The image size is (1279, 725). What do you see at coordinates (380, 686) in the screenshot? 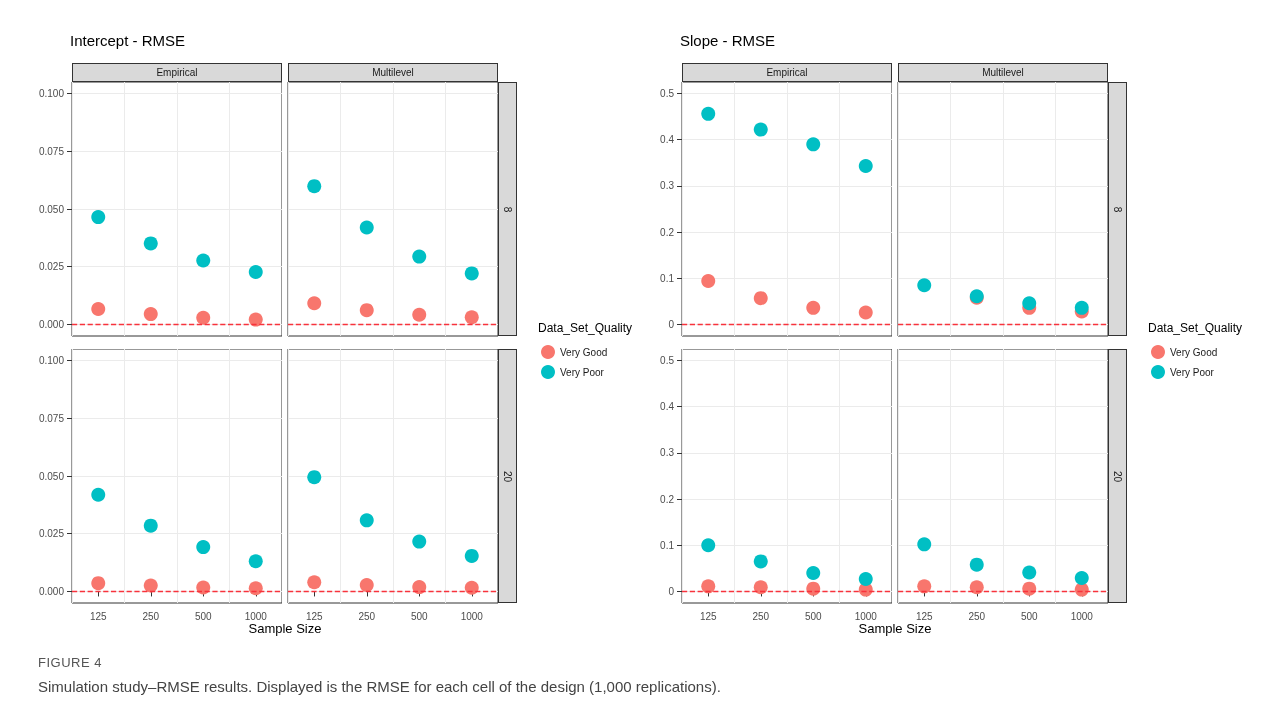
I see `text: Simulation study–RMSE results. Displayed is the RMSE for each cell of the design (1,000 replications).` at bounding box center [380, 686].